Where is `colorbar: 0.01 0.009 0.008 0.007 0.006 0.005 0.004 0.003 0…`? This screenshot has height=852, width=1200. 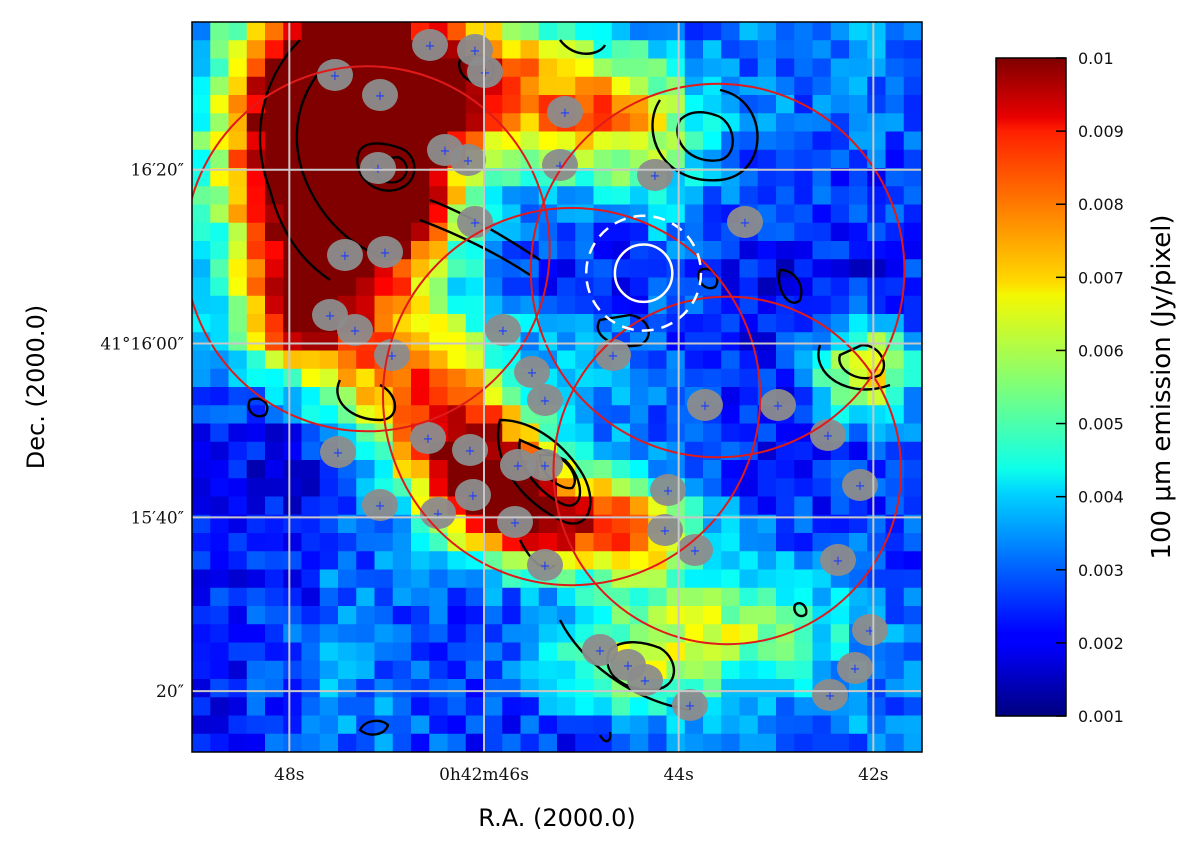 colorbar: 0.01 0.009 0.008 0.007 0.006 0.005 0.004 0.003 0… is located at coordinates (1086, 387).